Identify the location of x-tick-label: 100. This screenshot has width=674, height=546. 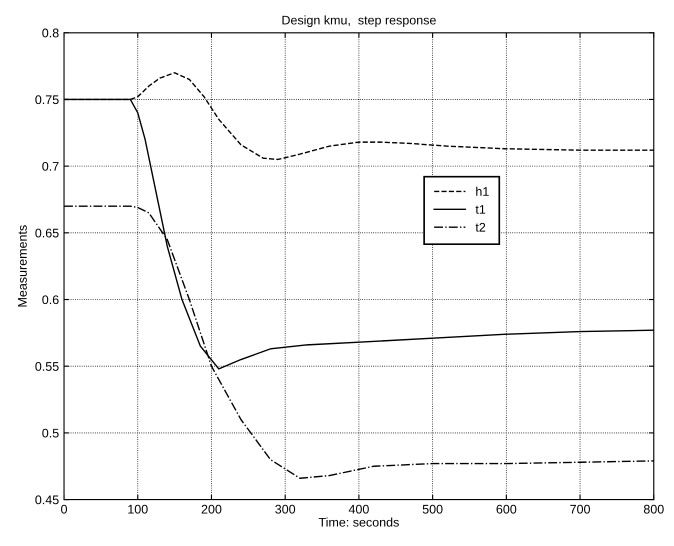
(138, 509).